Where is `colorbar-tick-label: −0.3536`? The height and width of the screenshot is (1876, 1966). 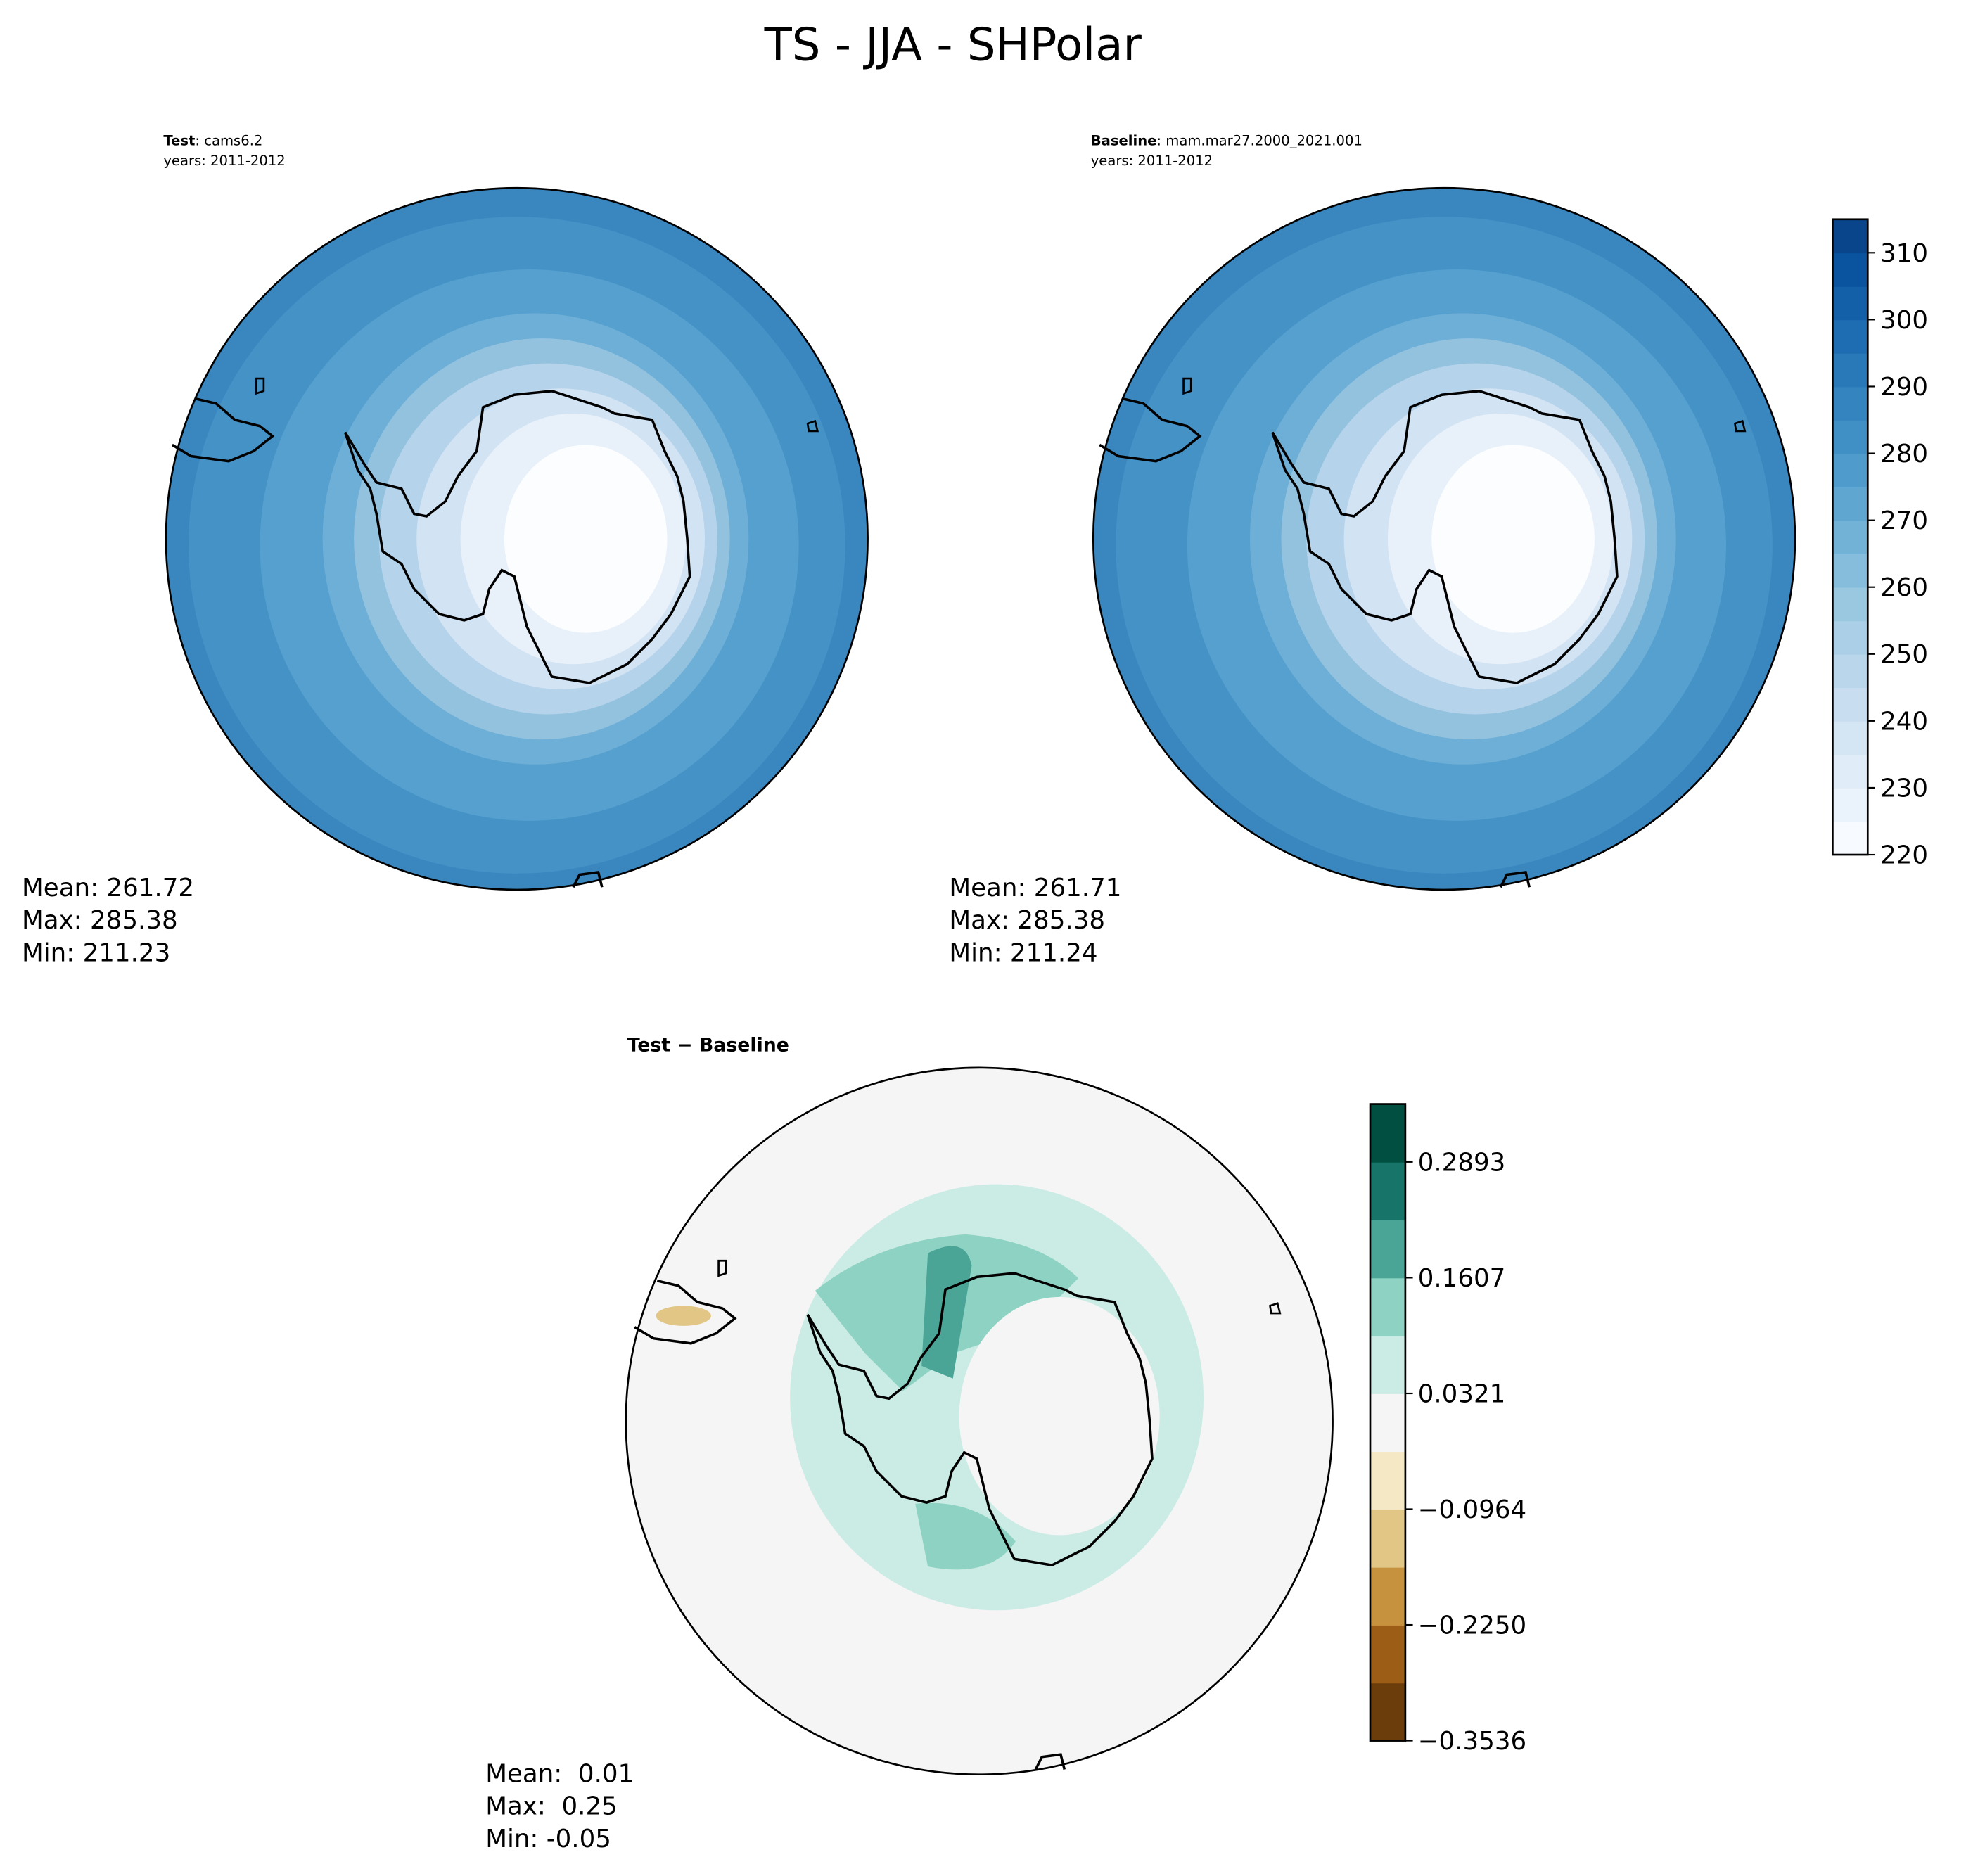
colorbar-tick-label: −0.3536 is located at coordinates (1472, 1742).